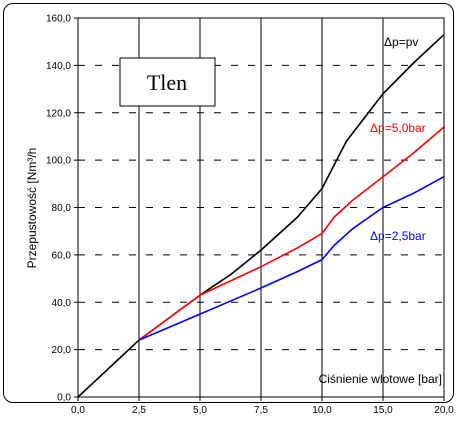 The height and width of the screenshot is (423, 457). What do you see at coordinates (322, 410) in the screenshot?
I see `x-tick-label: 10,0` at bounding box center [322, 410].